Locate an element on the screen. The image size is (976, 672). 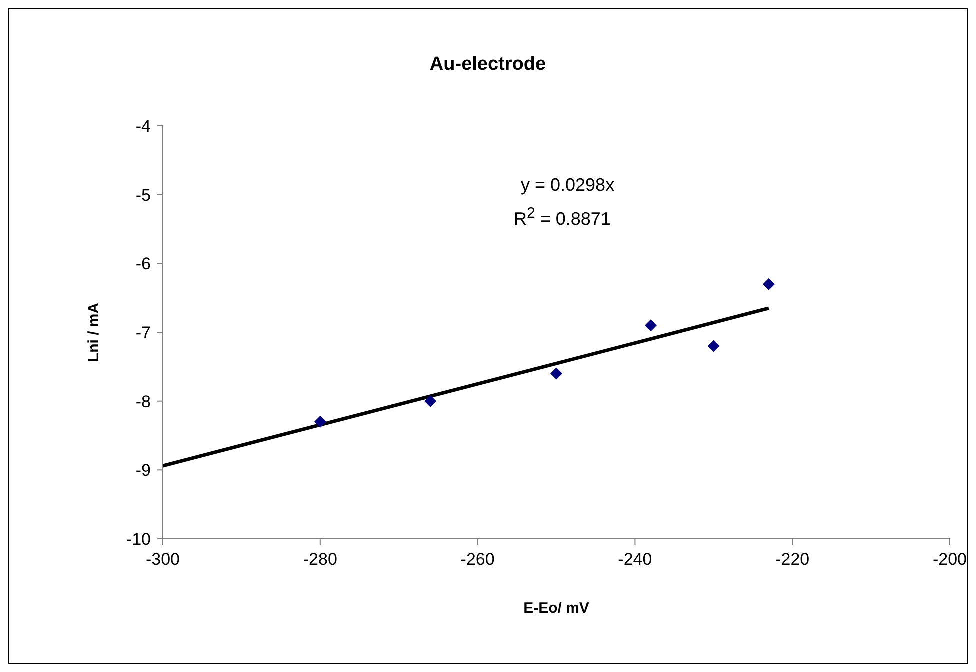
y-tick-label: -7 is located at coordinates (143, 333).